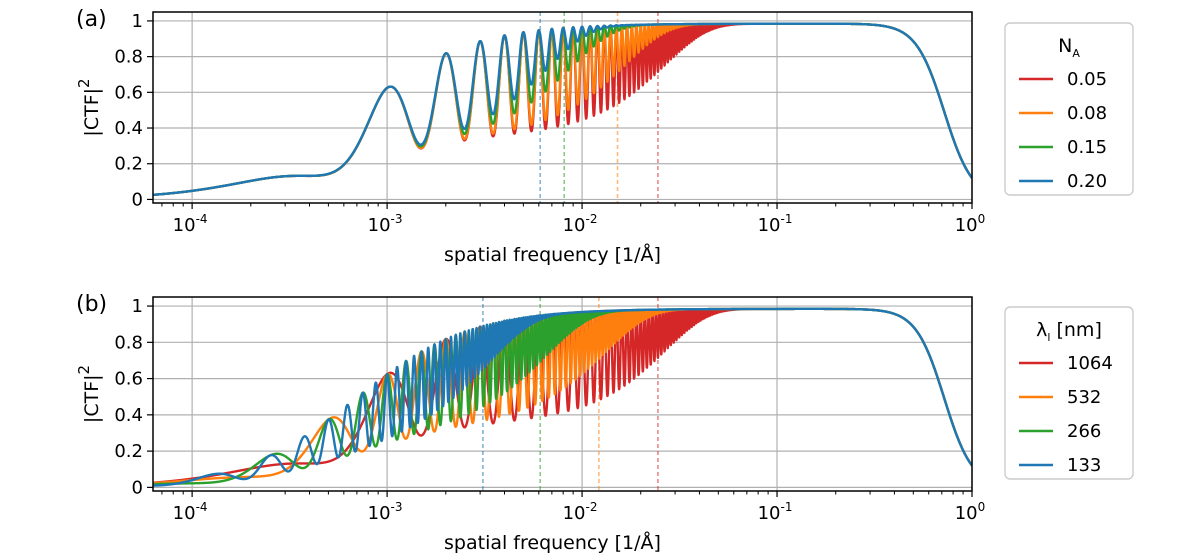  Describe the element at coordinates (91, 19) in the screenshot. I see `panel-label: (a)` at that location.